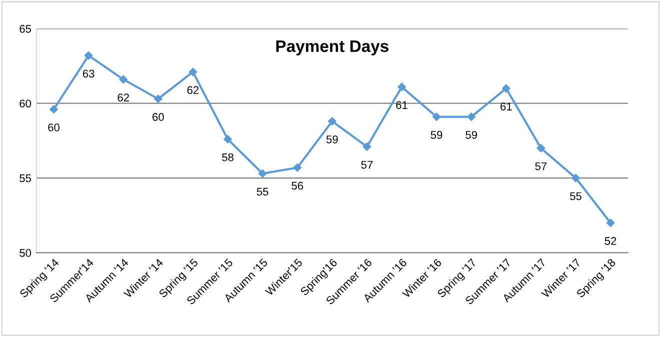 This screenshot has height=337, width=661. Describe the element at coordinates (228, 157) in the screenshot. I see `data-label: 58` at that location.